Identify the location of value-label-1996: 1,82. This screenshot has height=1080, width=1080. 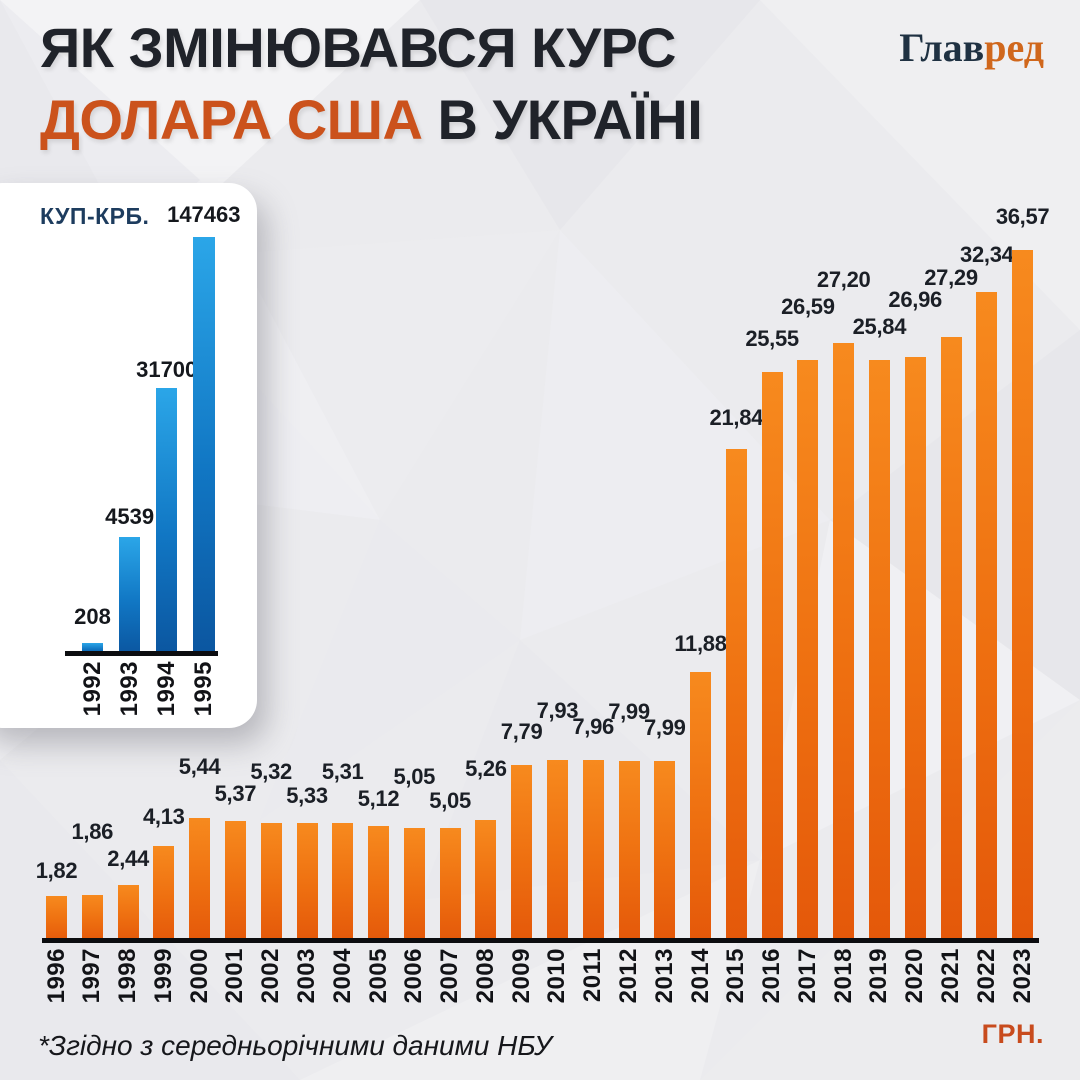
(56, 870).